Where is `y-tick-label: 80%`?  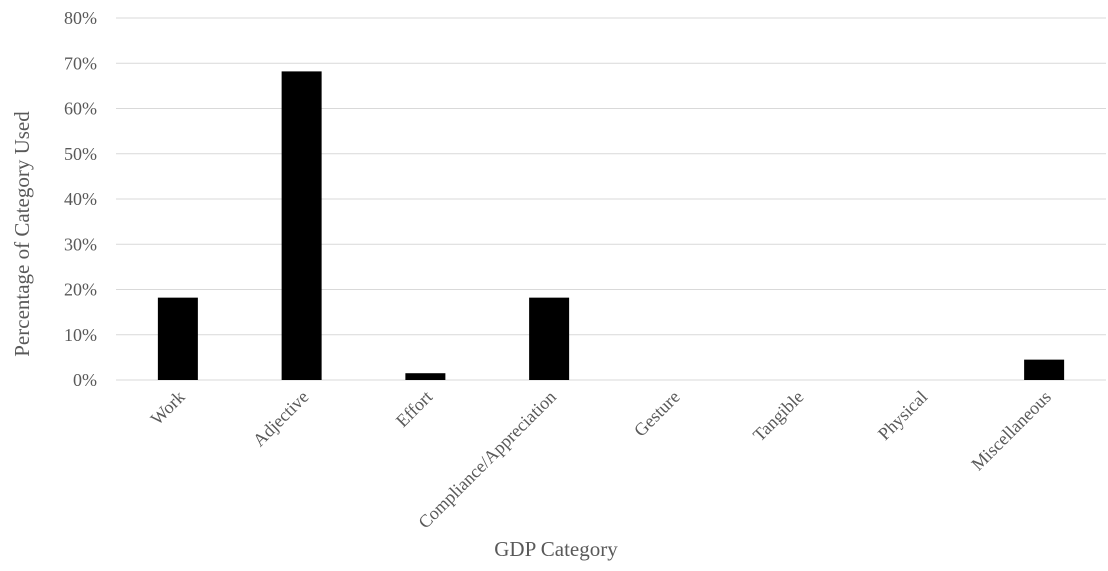 y-tick-label: 80% is located at coordinates (80, 18).